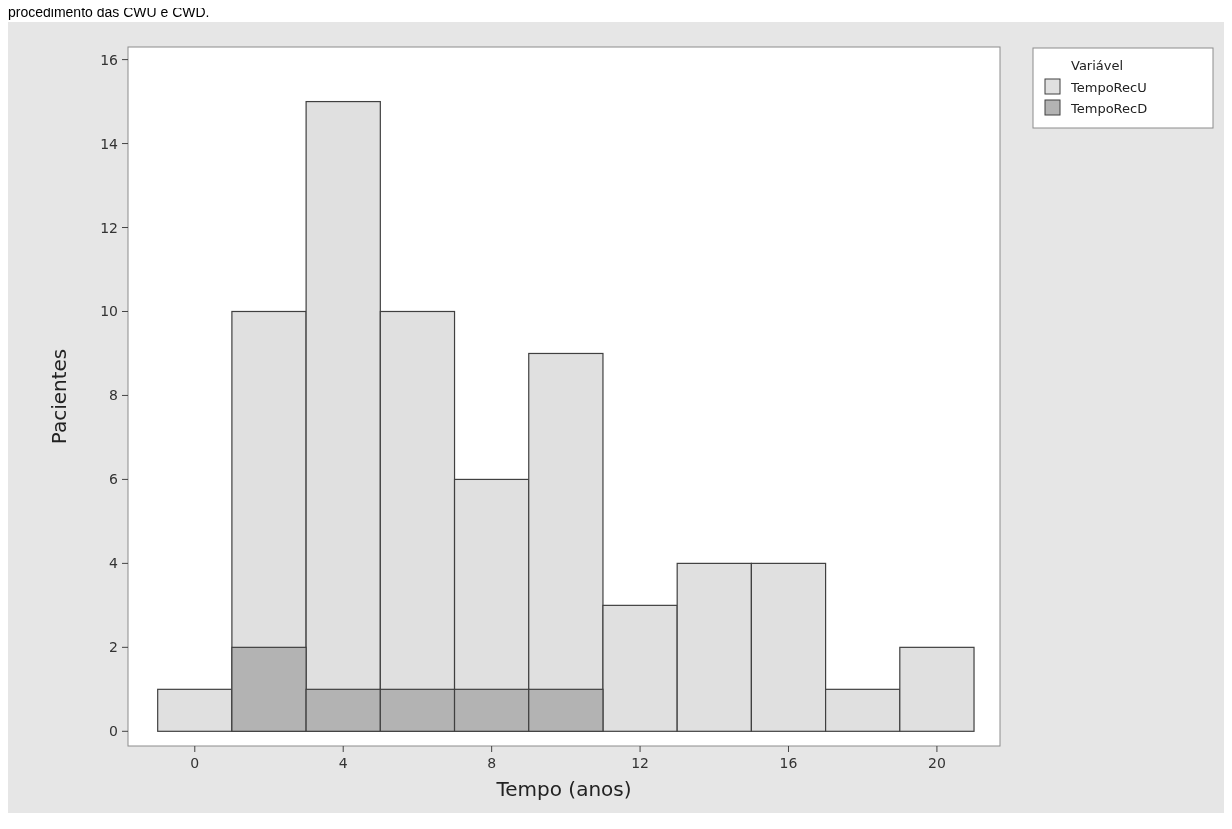 This screenshot has width=1232, height=829. What do you see at coordinates (113, 647) in the screenshot?
I see `y-tick-label: 2` at bounding box center [113, 647].